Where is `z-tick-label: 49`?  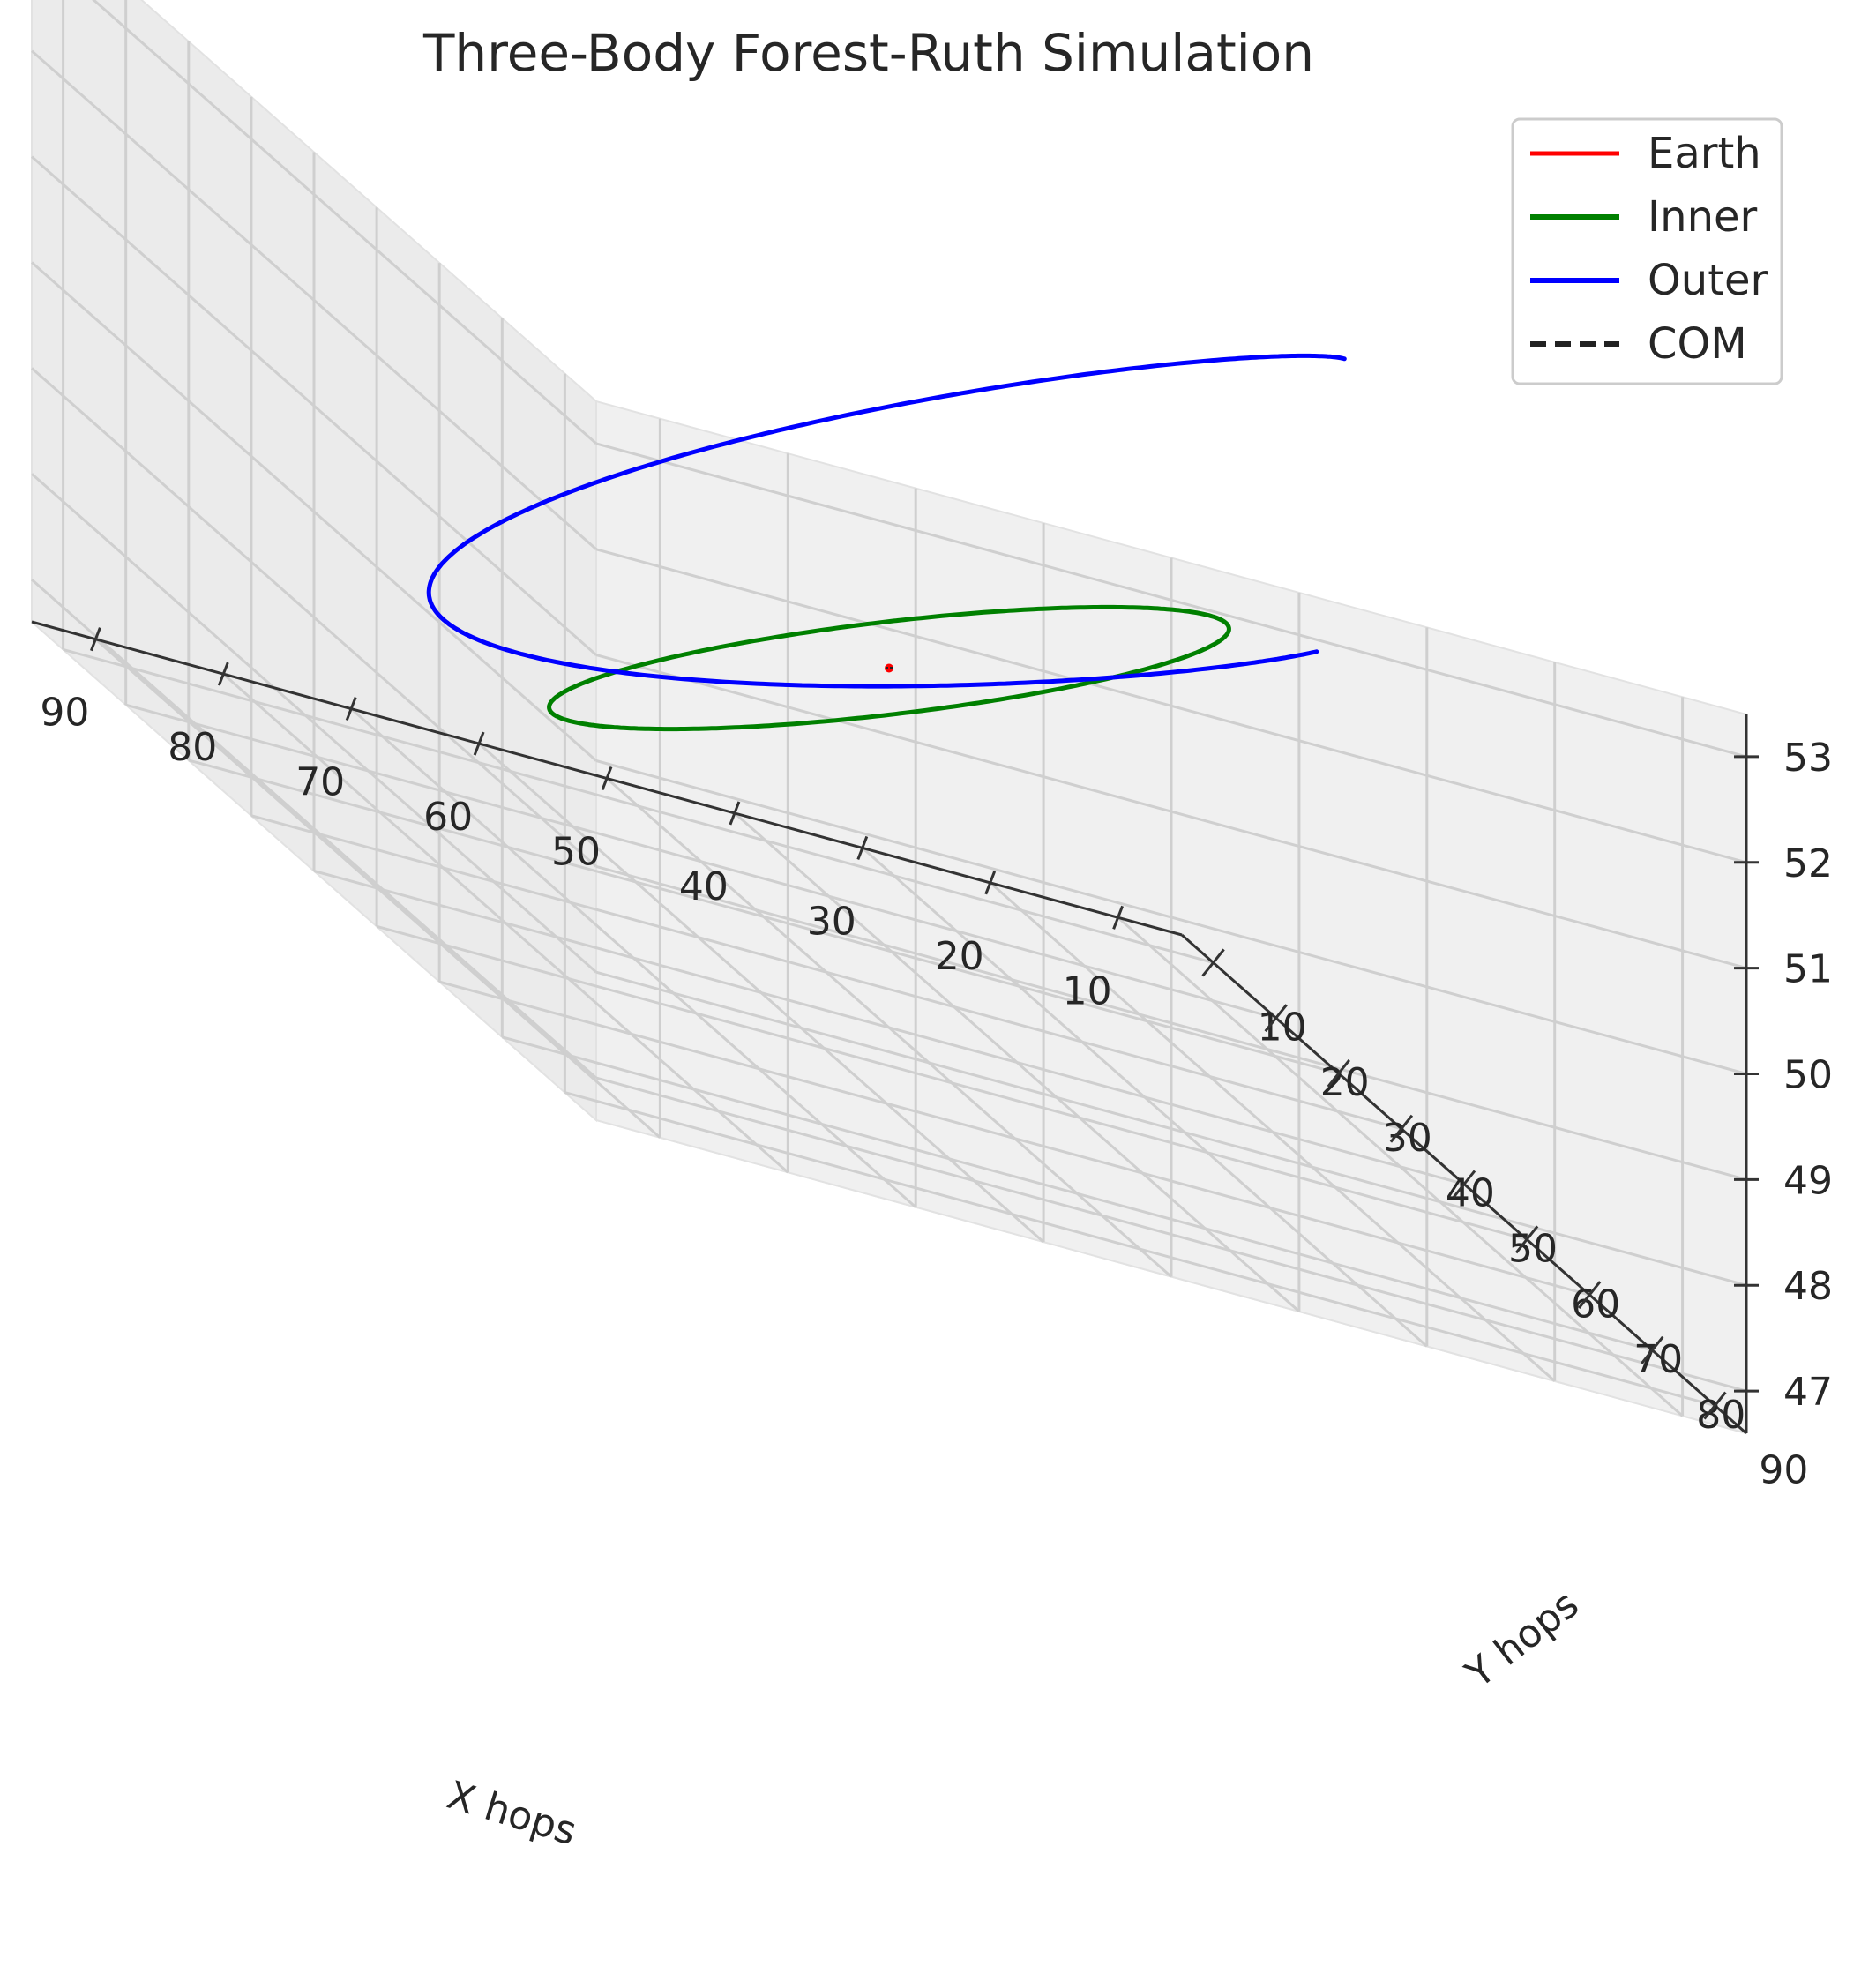
z-tick-label: 49 is located at coordinates (1808, 1180).